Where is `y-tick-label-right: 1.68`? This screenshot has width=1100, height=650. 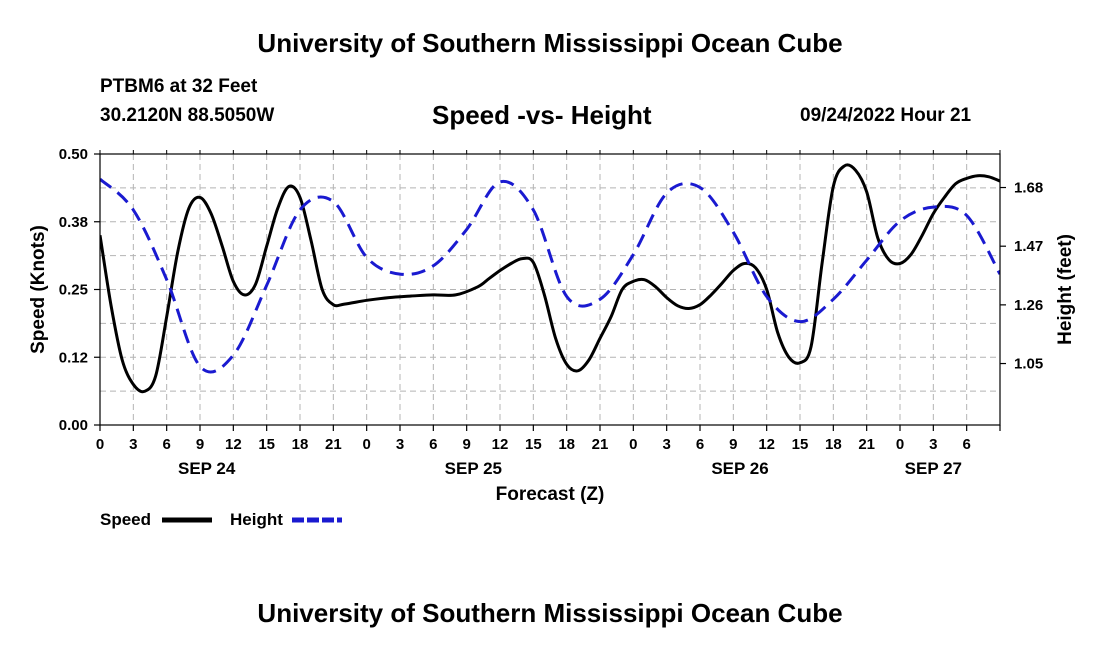
y-tick-label-right: 1.68 is located at coordinates (1028, 188).